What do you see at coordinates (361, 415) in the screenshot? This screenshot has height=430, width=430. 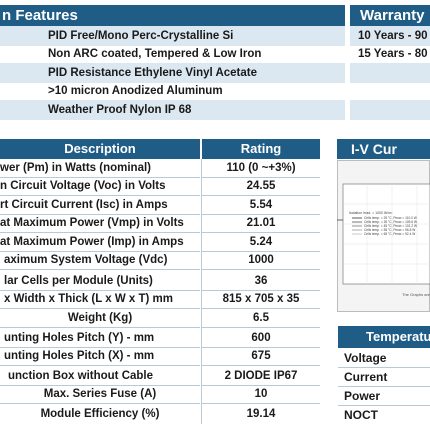 I see `temperature-row: NOCT` at bounding box center [361, 415].